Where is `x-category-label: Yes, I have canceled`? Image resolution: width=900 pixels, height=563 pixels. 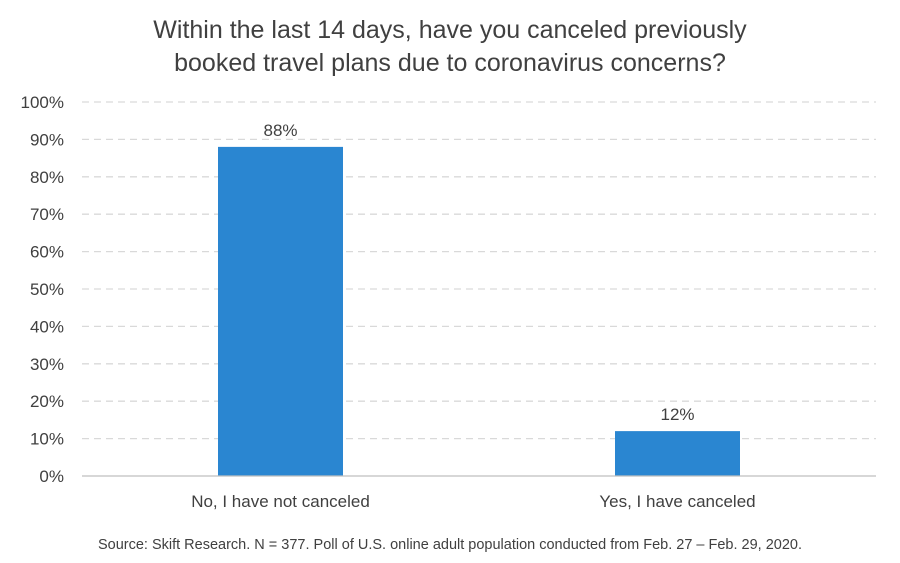 x-category-label: Yes, I have canceled is located at coordinates (677, 501).